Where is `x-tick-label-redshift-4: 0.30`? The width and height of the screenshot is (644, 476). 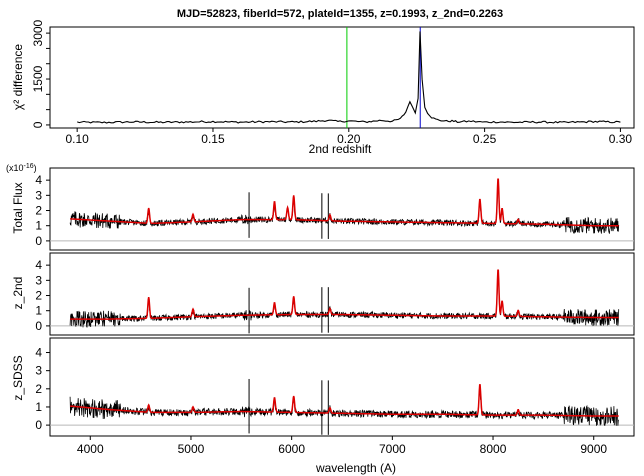 x-tick-label-redshift-4: 0.30 is located at coordinates (621, 139).